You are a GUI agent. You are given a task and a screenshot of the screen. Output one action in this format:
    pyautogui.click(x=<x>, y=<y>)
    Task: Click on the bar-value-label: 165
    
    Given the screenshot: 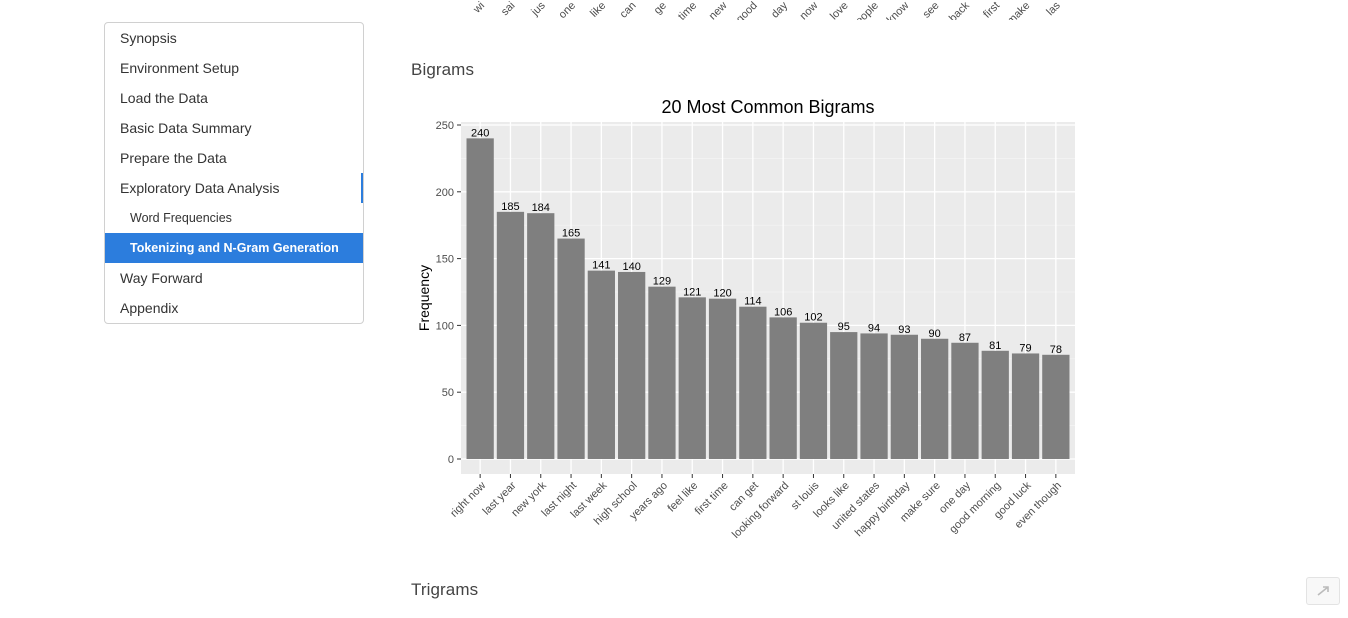 What is the action you would take?
    pyautogui.click(x=571, y=234)
    